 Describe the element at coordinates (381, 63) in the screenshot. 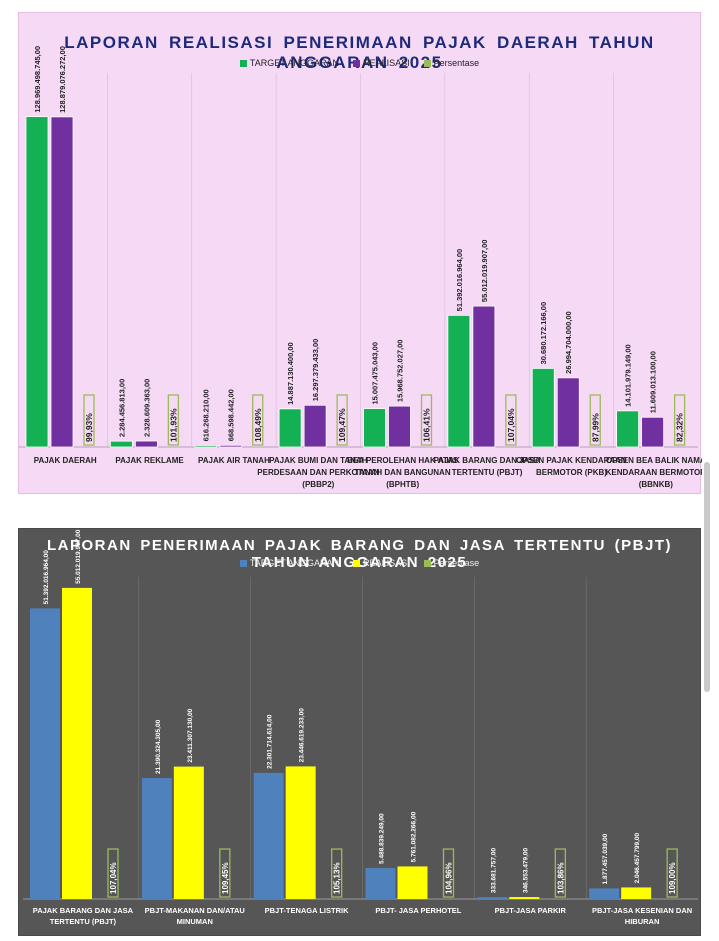

I see `chart1-legend-realisasi: REALISASI` at that location.